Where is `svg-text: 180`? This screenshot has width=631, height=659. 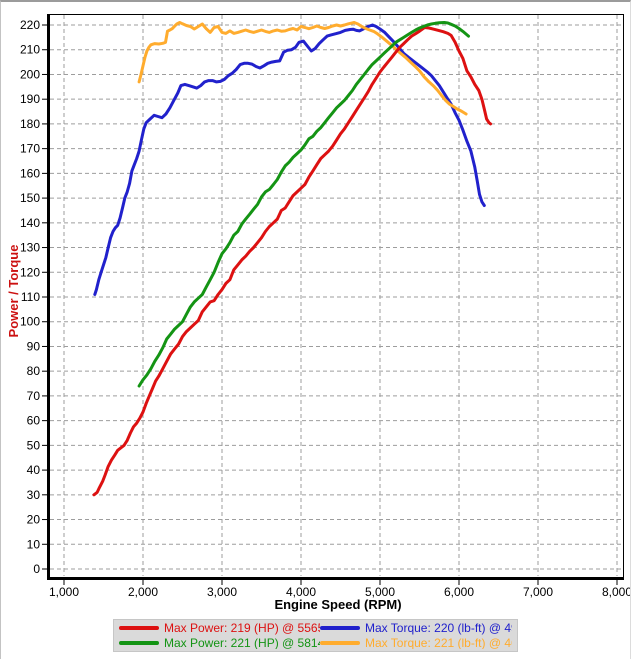
svg-text: 180 is located at coordinates (30, 124).